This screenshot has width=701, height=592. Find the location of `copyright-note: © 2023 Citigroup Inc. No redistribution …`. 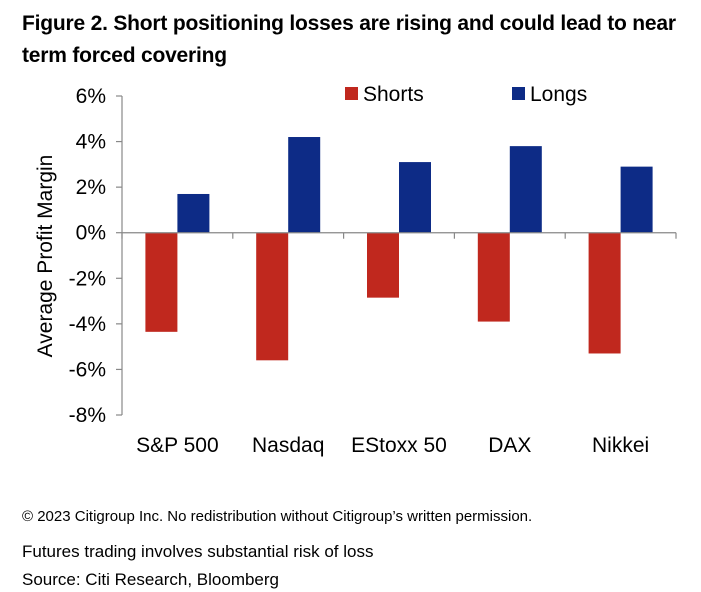

copyright-note: © 2023 Citigroup Inc. No redistribution … is located at coordinates (277, 516).